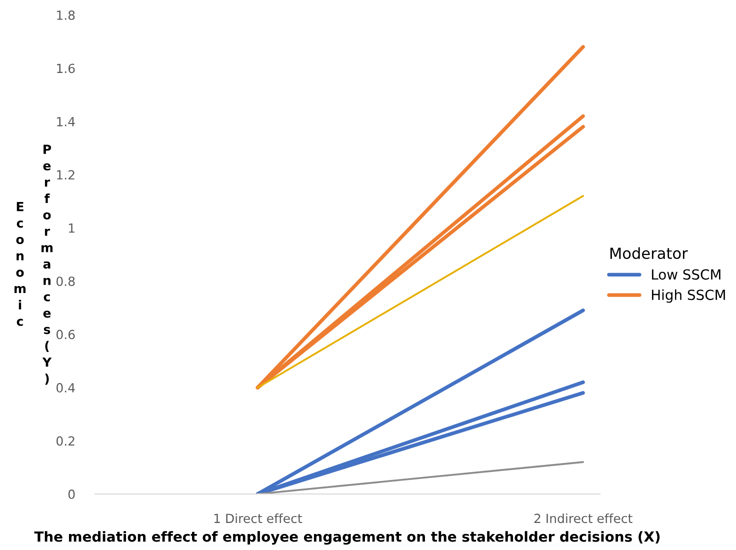  What do you see at coordinates (33, 264) in the screenshot?
I see `text: Economic Performances (Y)` at bounding box center [33, 264].